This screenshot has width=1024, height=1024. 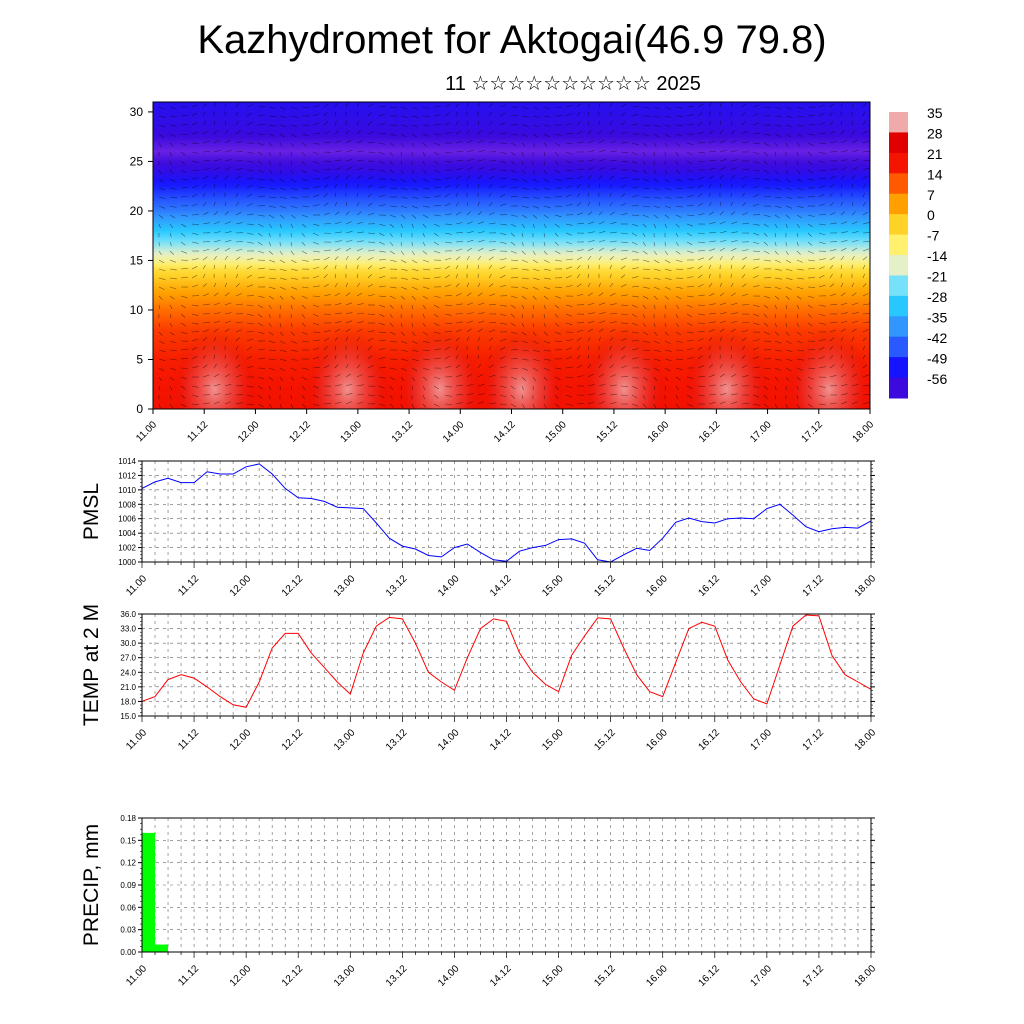 I want to click on panel-ytick-label: 1010, so click(x=127, y=490).